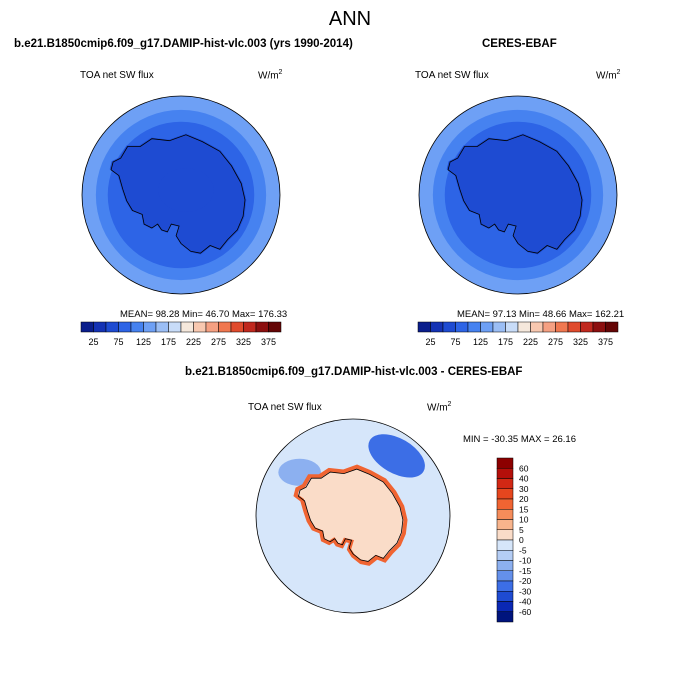 The width and height of the screenshot is (700, 700). What do you see at coordinates (270, 75) in the screenshot?
I see `panel-1-units: W/m2` at bounding box center [270, 75].